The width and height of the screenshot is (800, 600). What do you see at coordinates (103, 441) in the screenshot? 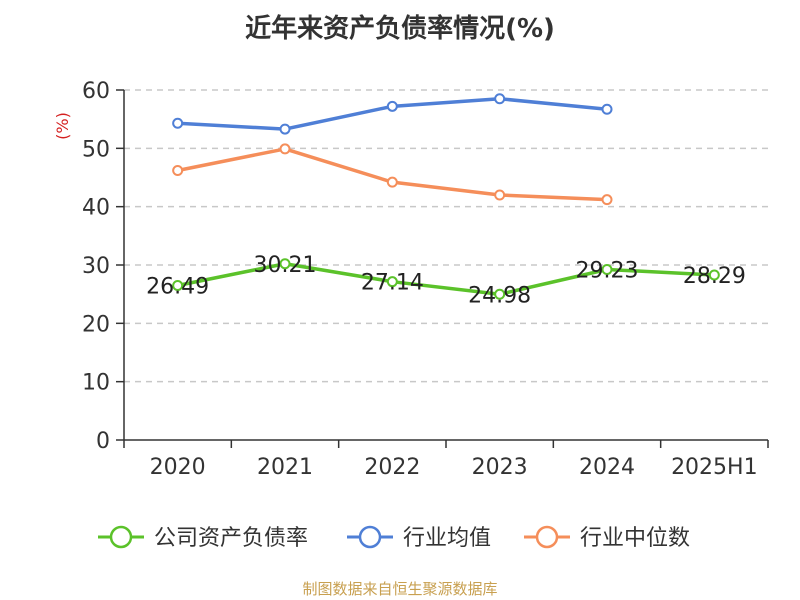
I see `y-tick-label: 0` at bounding box center [103, 441].